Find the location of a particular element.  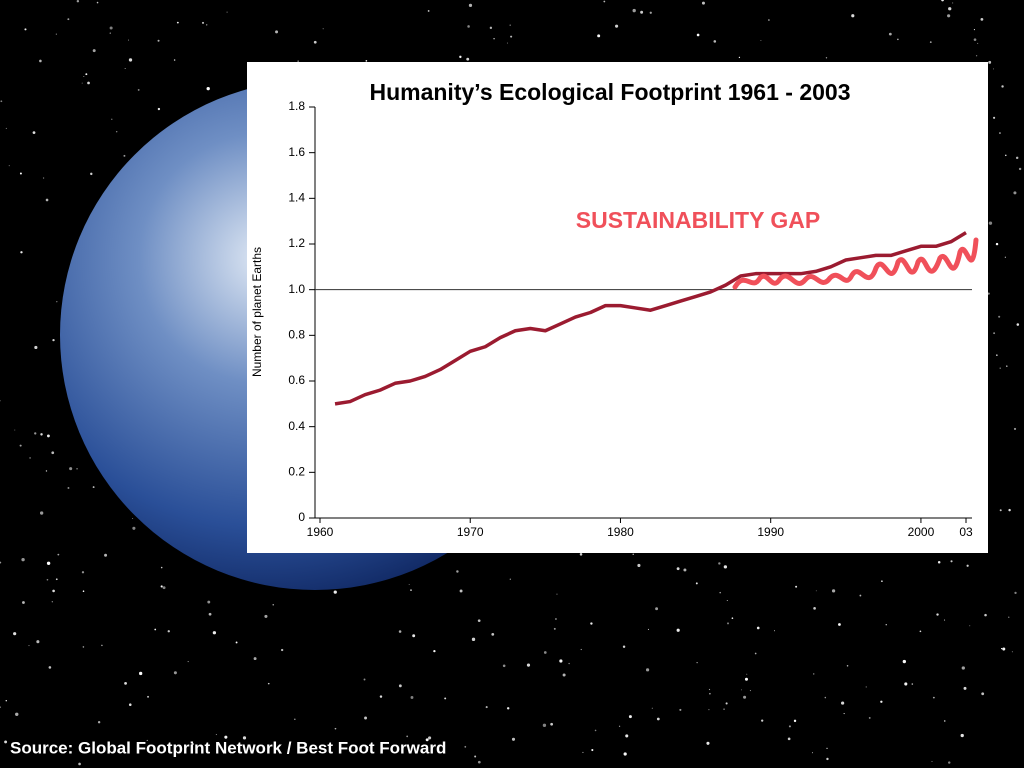

y-tick-label: 0.8 is located at coordinates (296, 335).